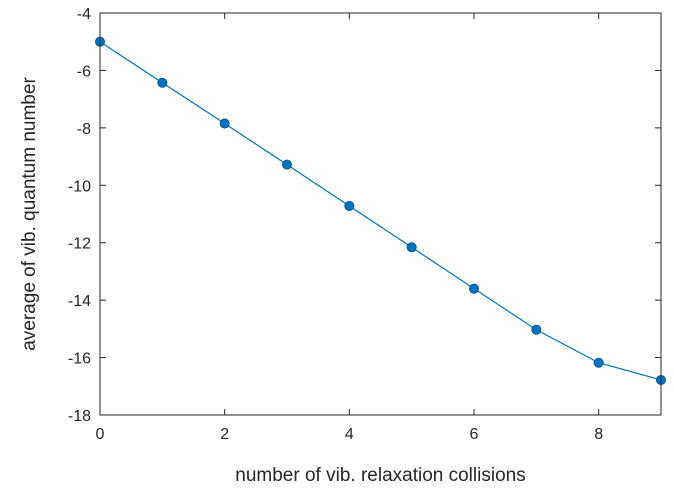 Image resolution: width=674 pixels, height=493 pixels. Describe the element at coordinates (79, 301) in the screenshot. I see `y-tick-label: -14` at that location.